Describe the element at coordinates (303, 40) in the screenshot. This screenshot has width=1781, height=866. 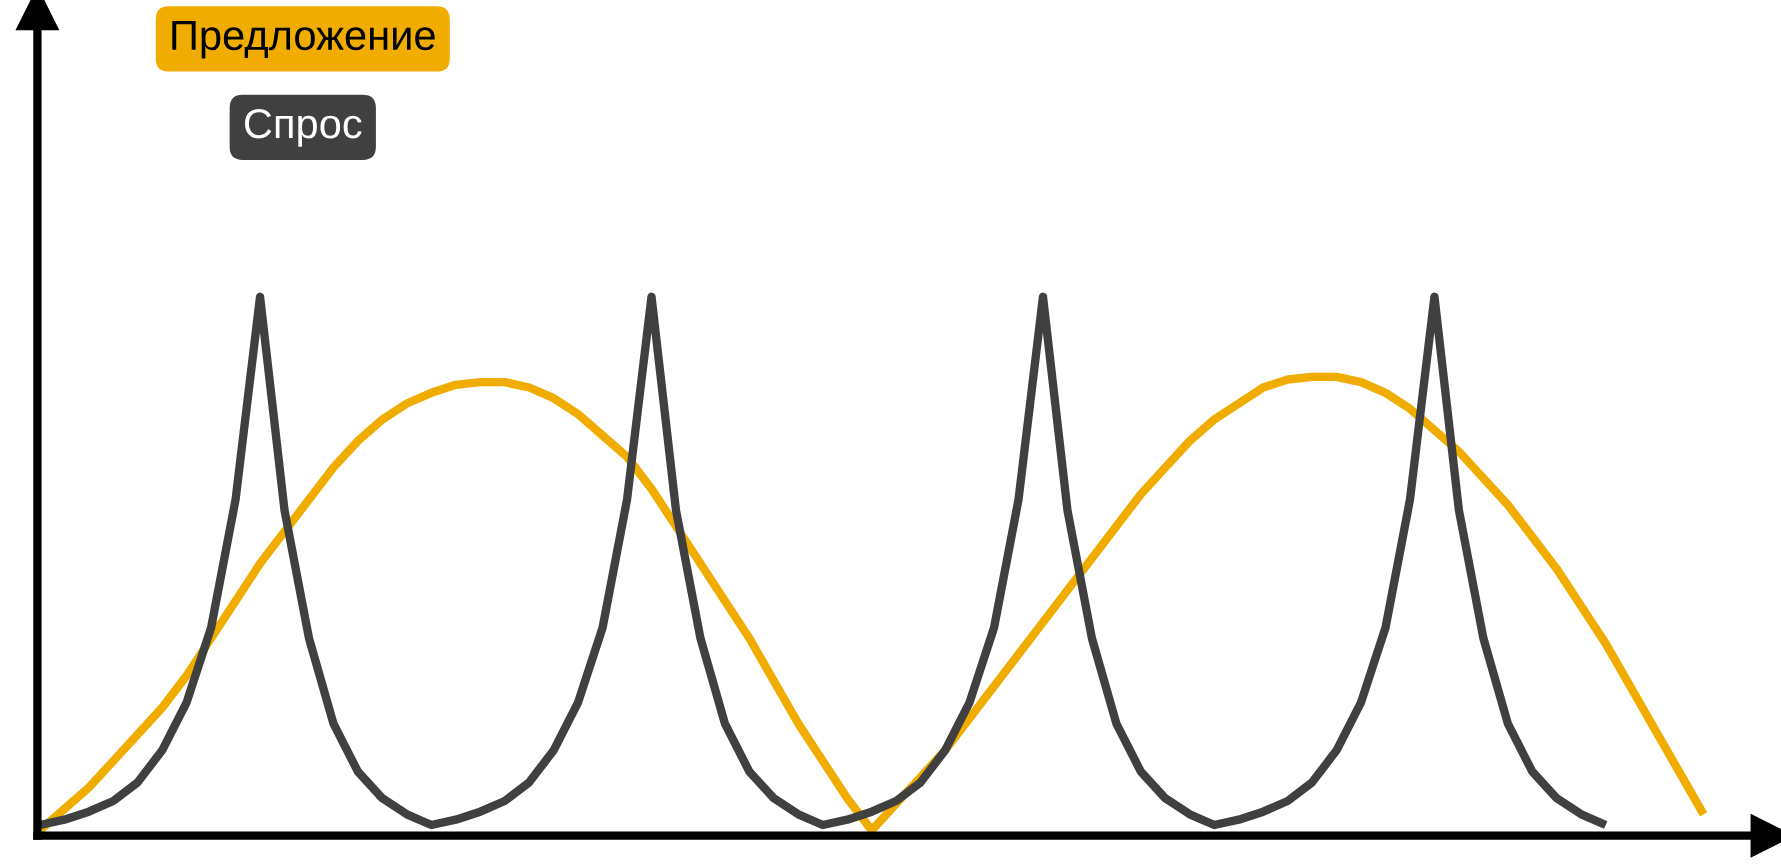
I see `text: Предложение` at that location.